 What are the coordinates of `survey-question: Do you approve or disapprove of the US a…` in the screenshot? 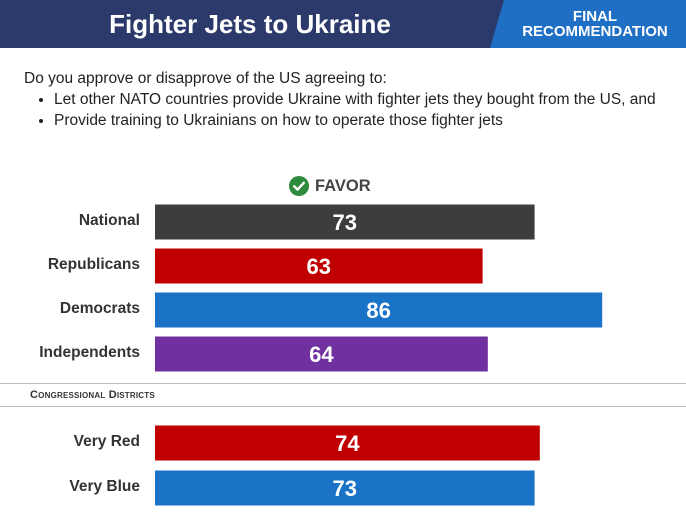 It's located at (349, 99).